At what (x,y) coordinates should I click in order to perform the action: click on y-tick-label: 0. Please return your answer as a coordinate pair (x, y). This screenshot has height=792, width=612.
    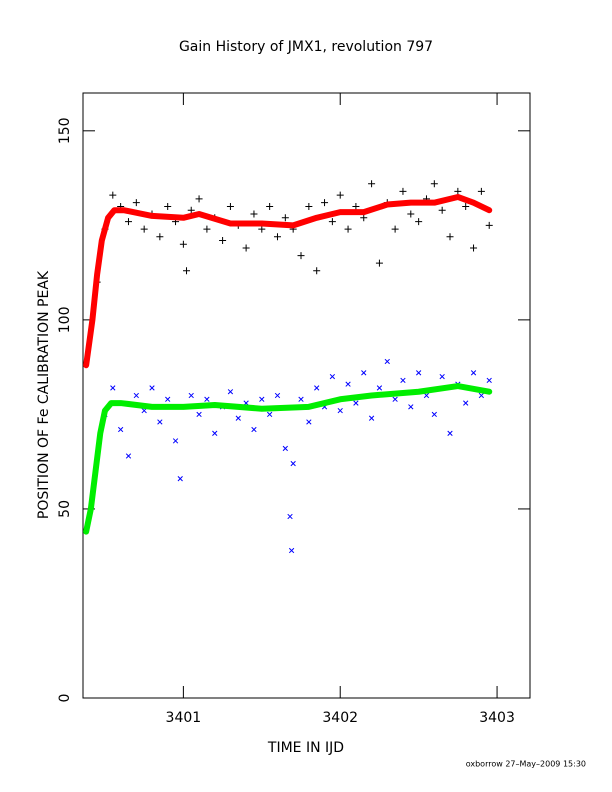
    Looking at the image, I should click on (65, 698).